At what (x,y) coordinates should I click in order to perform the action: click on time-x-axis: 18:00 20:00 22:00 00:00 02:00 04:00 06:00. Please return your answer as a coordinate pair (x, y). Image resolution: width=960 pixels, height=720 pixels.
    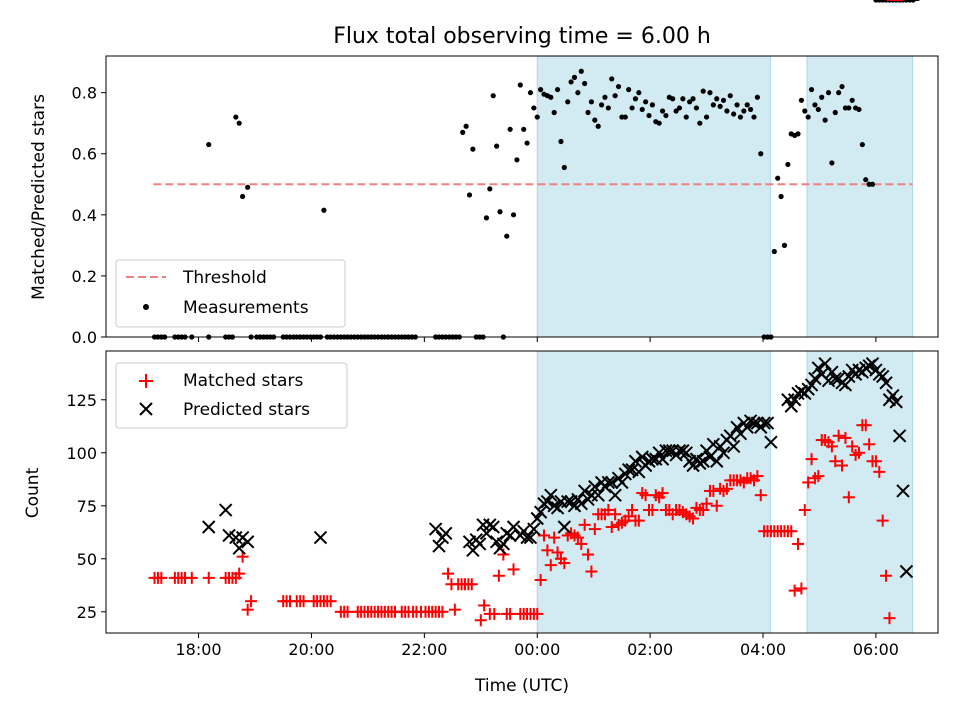
    Looking at the image, I should click on (537, 646).